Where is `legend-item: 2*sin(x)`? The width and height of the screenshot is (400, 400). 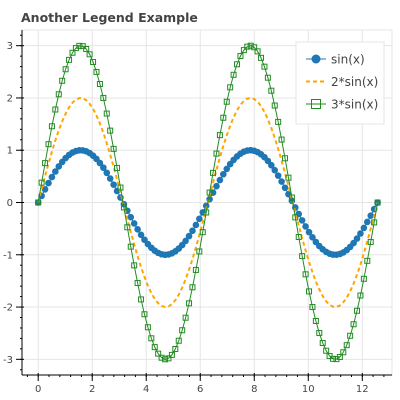
legend-item: 2*sin(x) is located at coordinates (342, 82).